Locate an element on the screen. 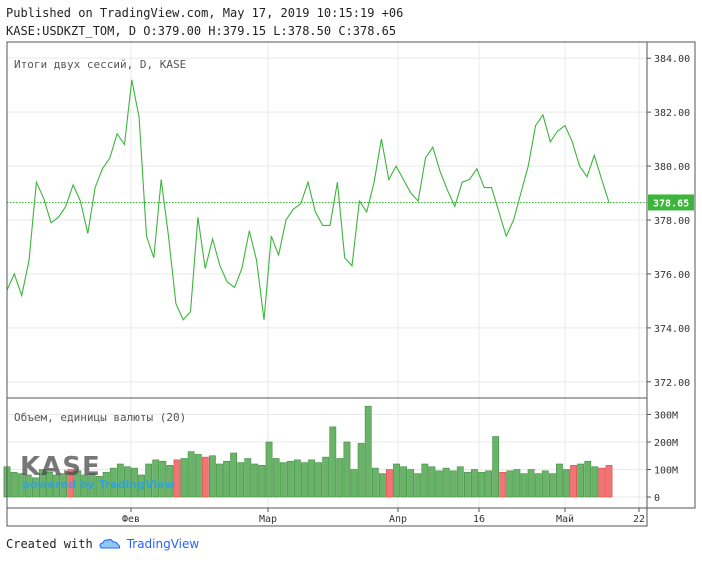  price-axis-label: 376.00 is located at coordinates (672, 275).